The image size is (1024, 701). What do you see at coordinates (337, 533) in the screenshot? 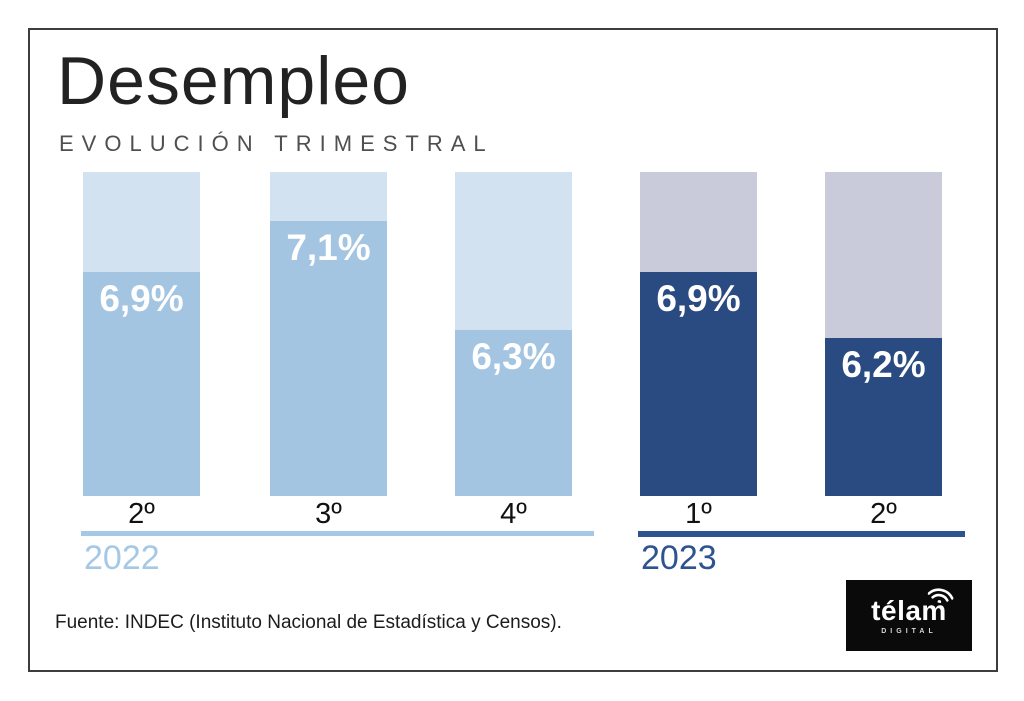
I see `axis-line-2022` at bounding box center [337, 533].